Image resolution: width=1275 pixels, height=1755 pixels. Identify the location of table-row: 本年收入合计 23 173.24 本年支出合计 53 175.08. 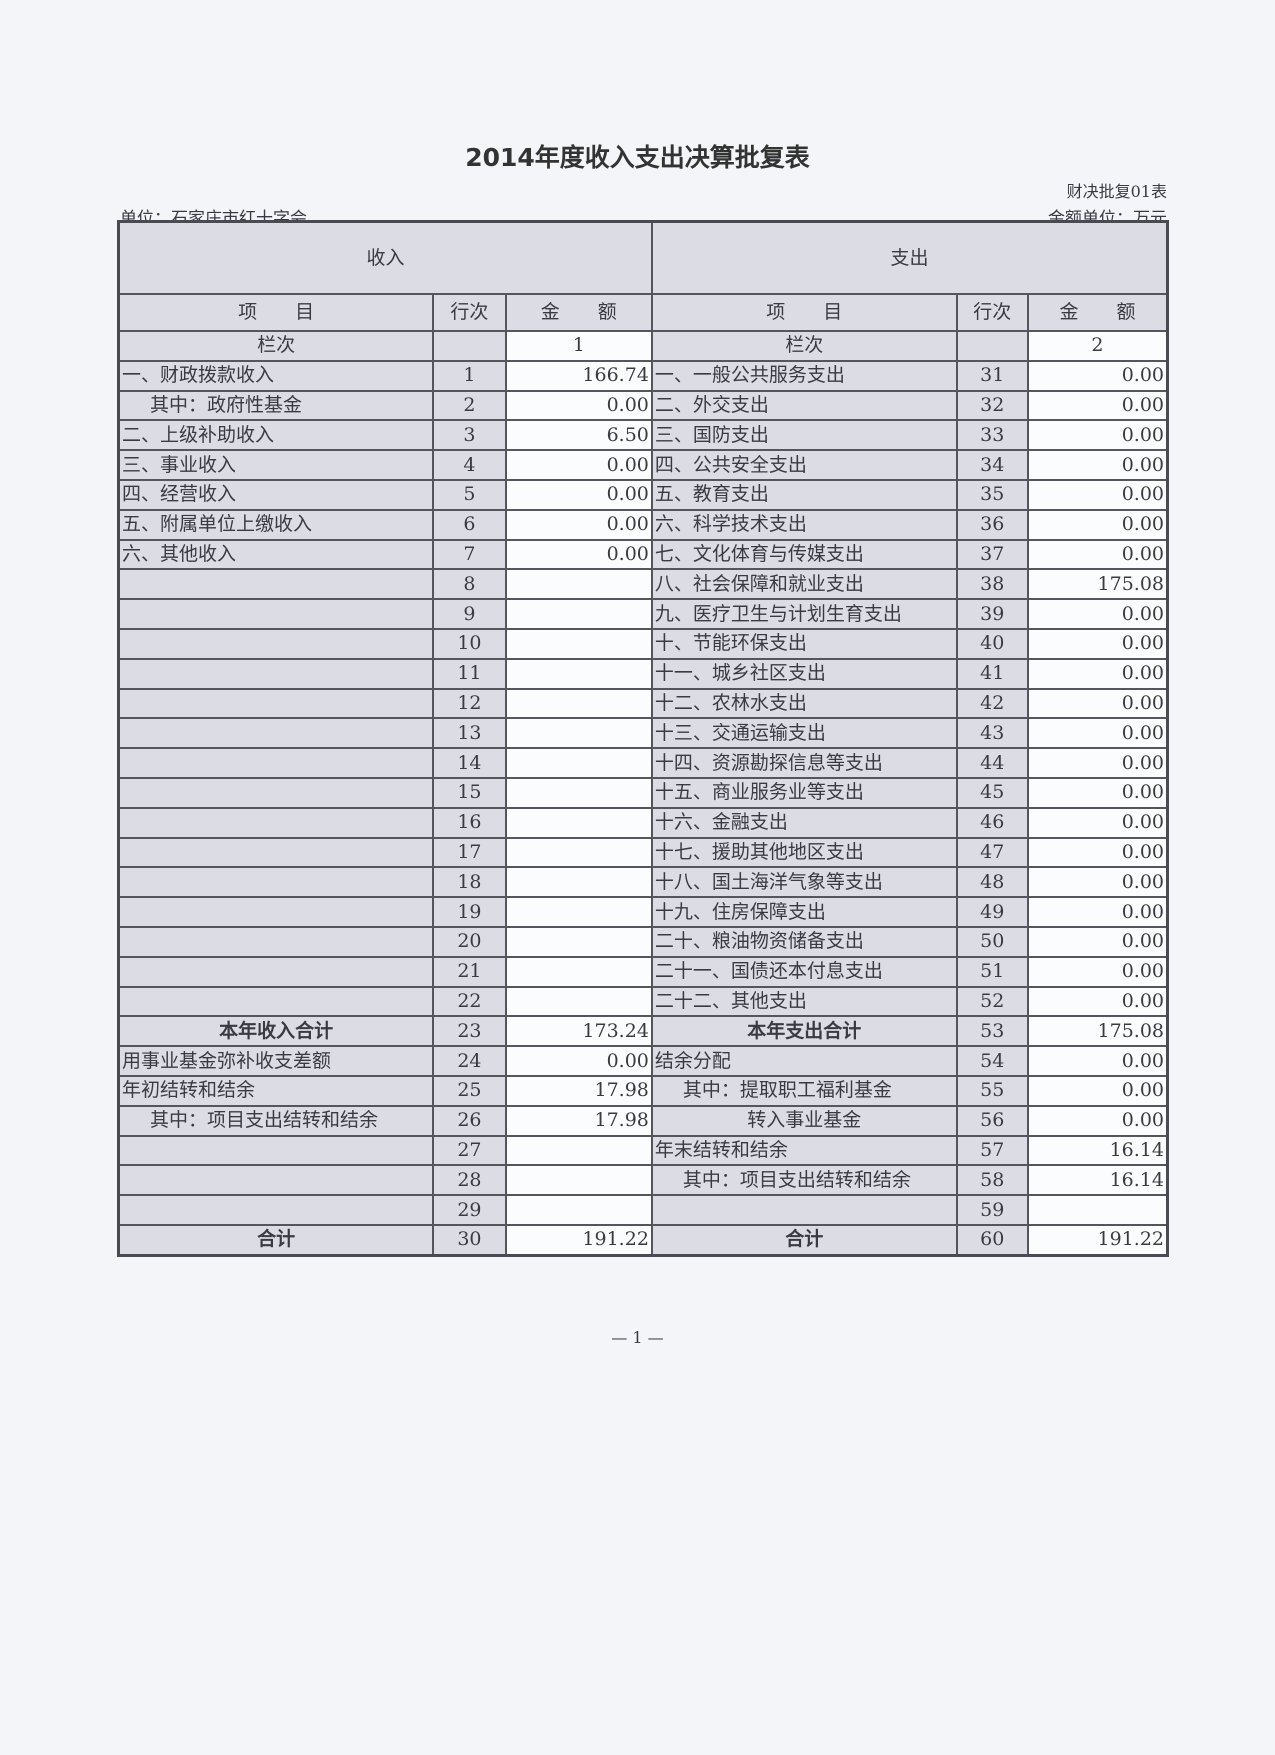
(643, 1031).